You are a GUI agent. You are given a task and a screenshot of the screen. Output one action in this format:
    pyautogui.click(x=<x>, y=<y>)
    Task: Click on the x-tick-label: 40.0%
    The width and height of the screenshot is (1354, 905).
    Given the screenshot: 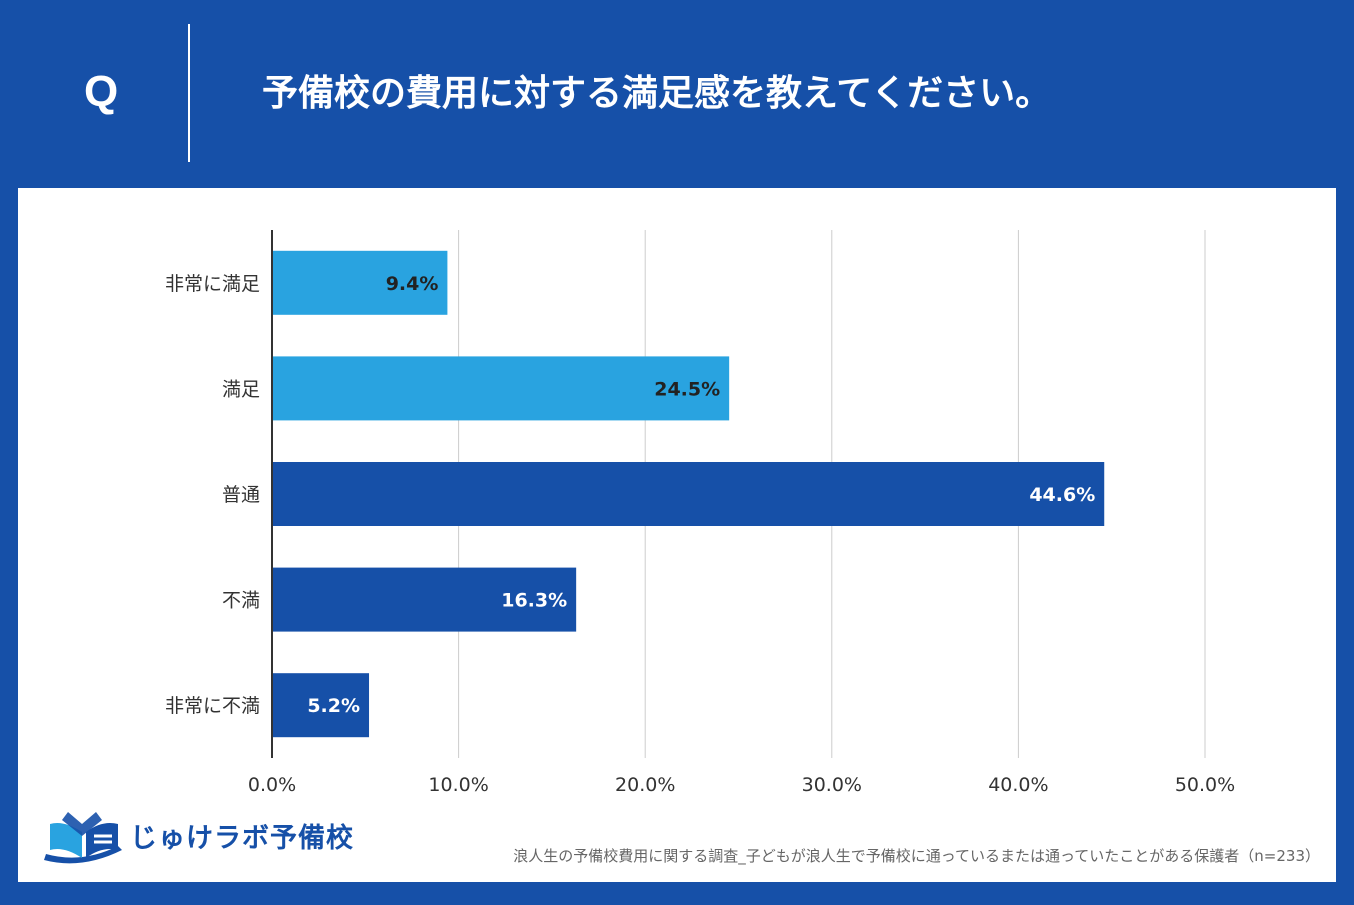 What is the action you would take?
    pyautogui.click(x=1018, y=785)
    